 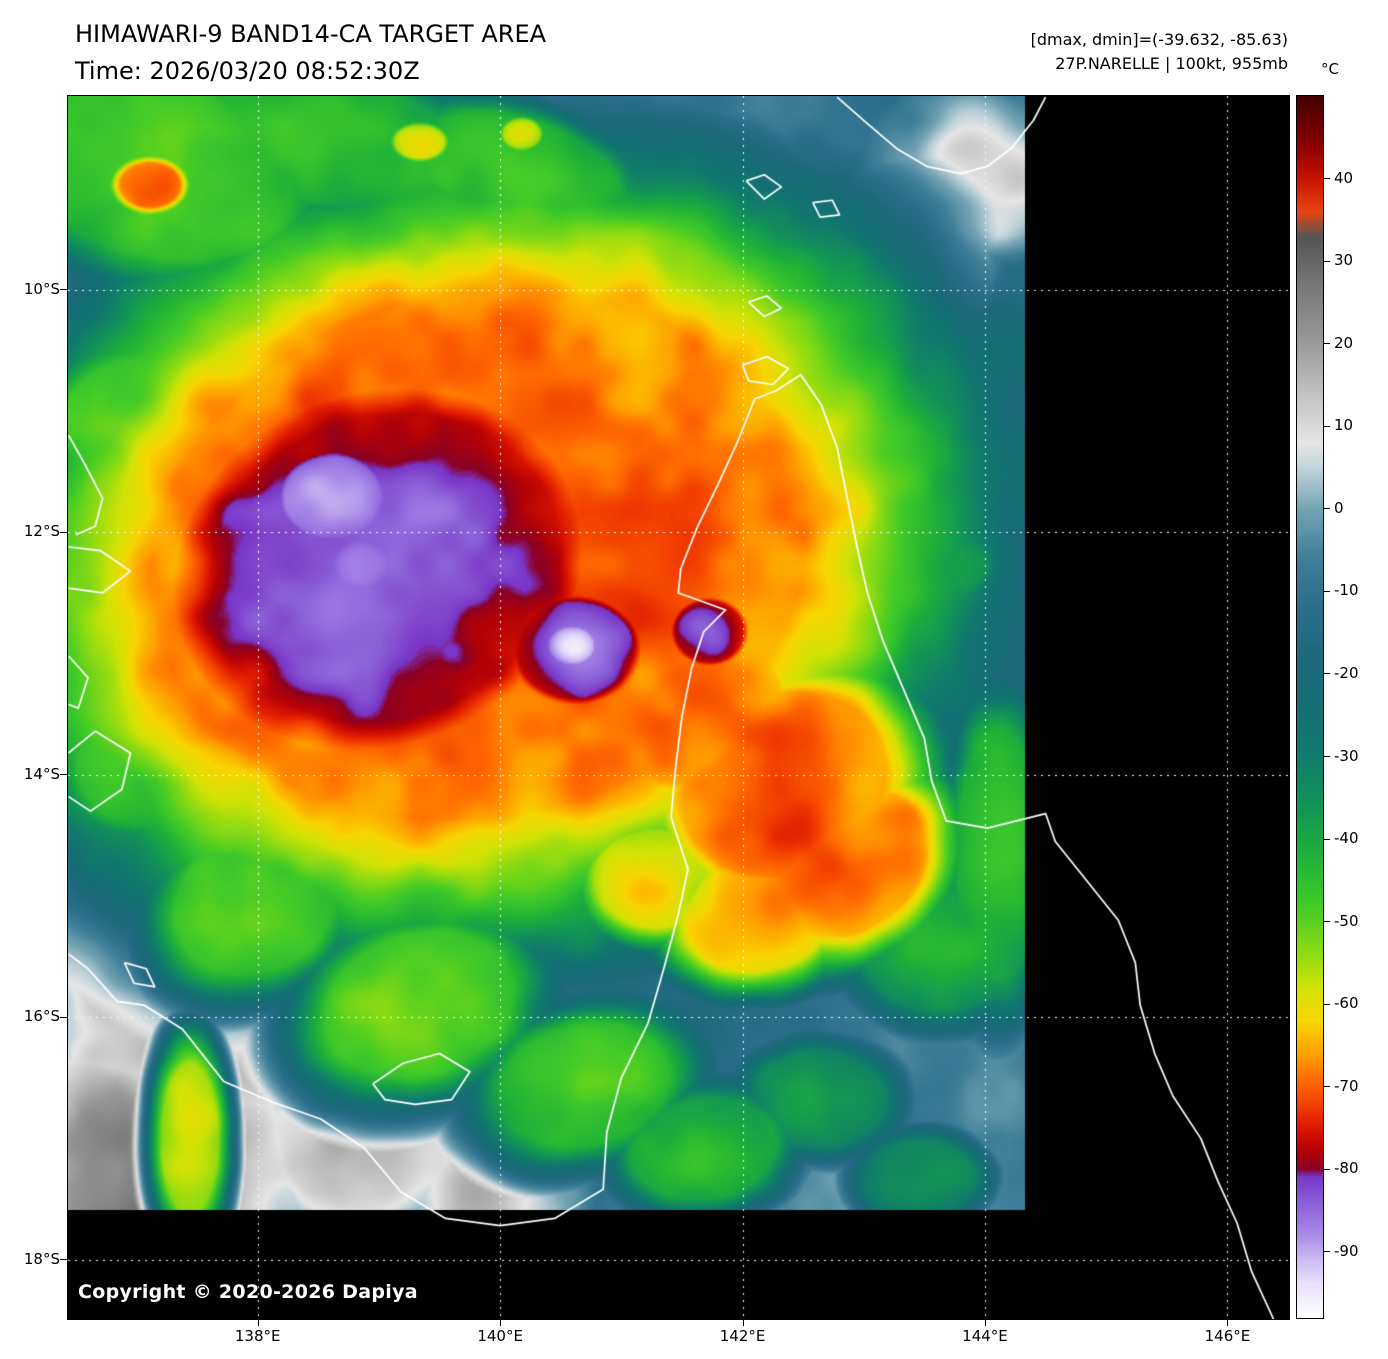 I want to click on lat-tick-label: 18°S, so click(x=41, y=1258).